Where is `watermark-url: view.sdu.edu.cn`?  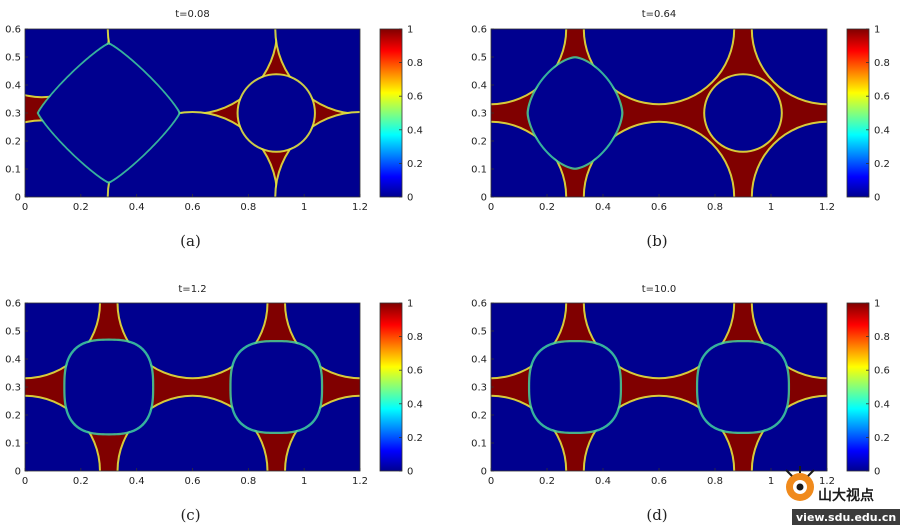
watermark-url: view.sdu.edu.cn is located at coordinates (846, 517).